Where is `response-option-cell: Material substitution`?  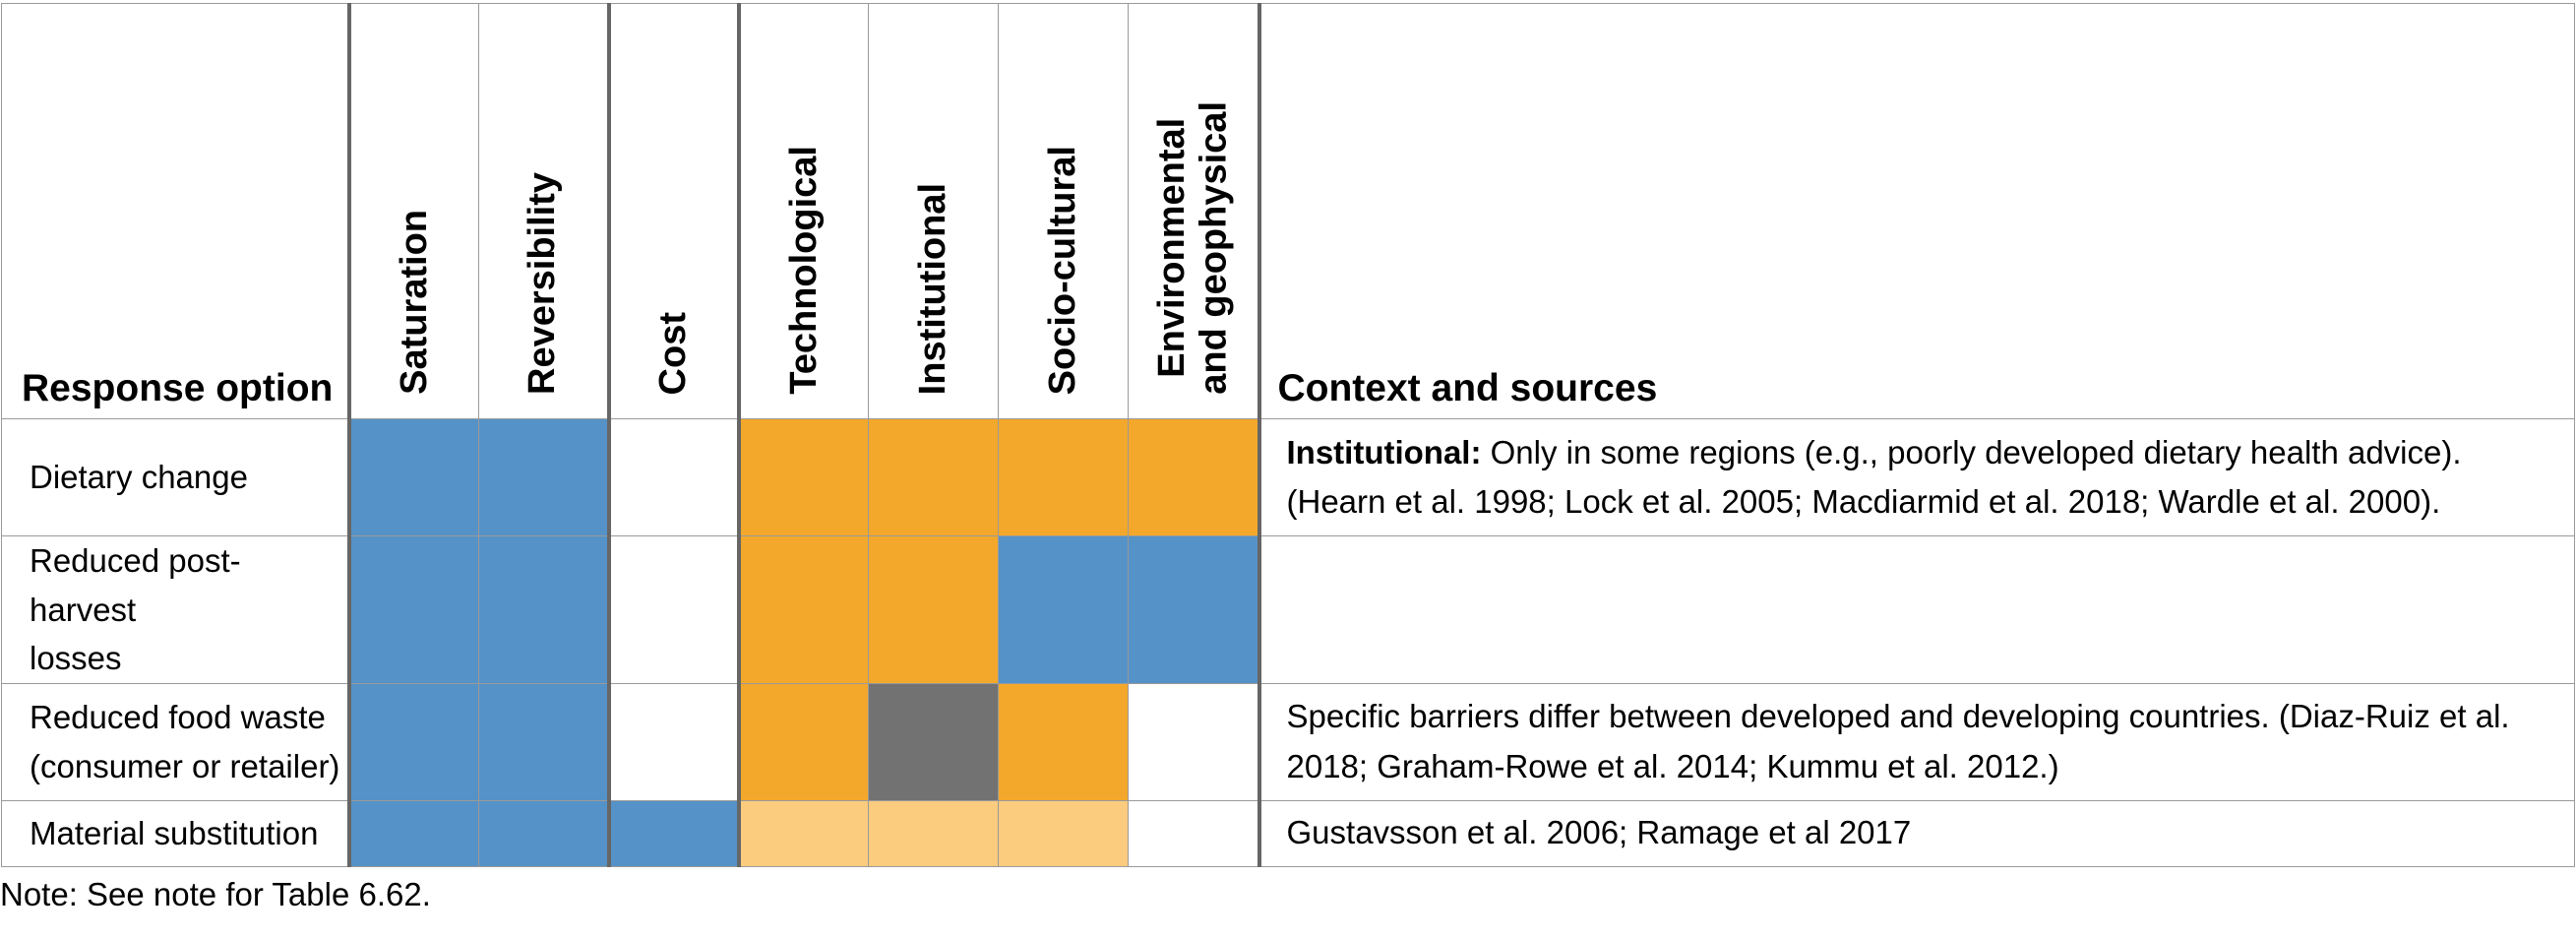 response-option-cell: Material substitution is located at coordinates (176, 833).